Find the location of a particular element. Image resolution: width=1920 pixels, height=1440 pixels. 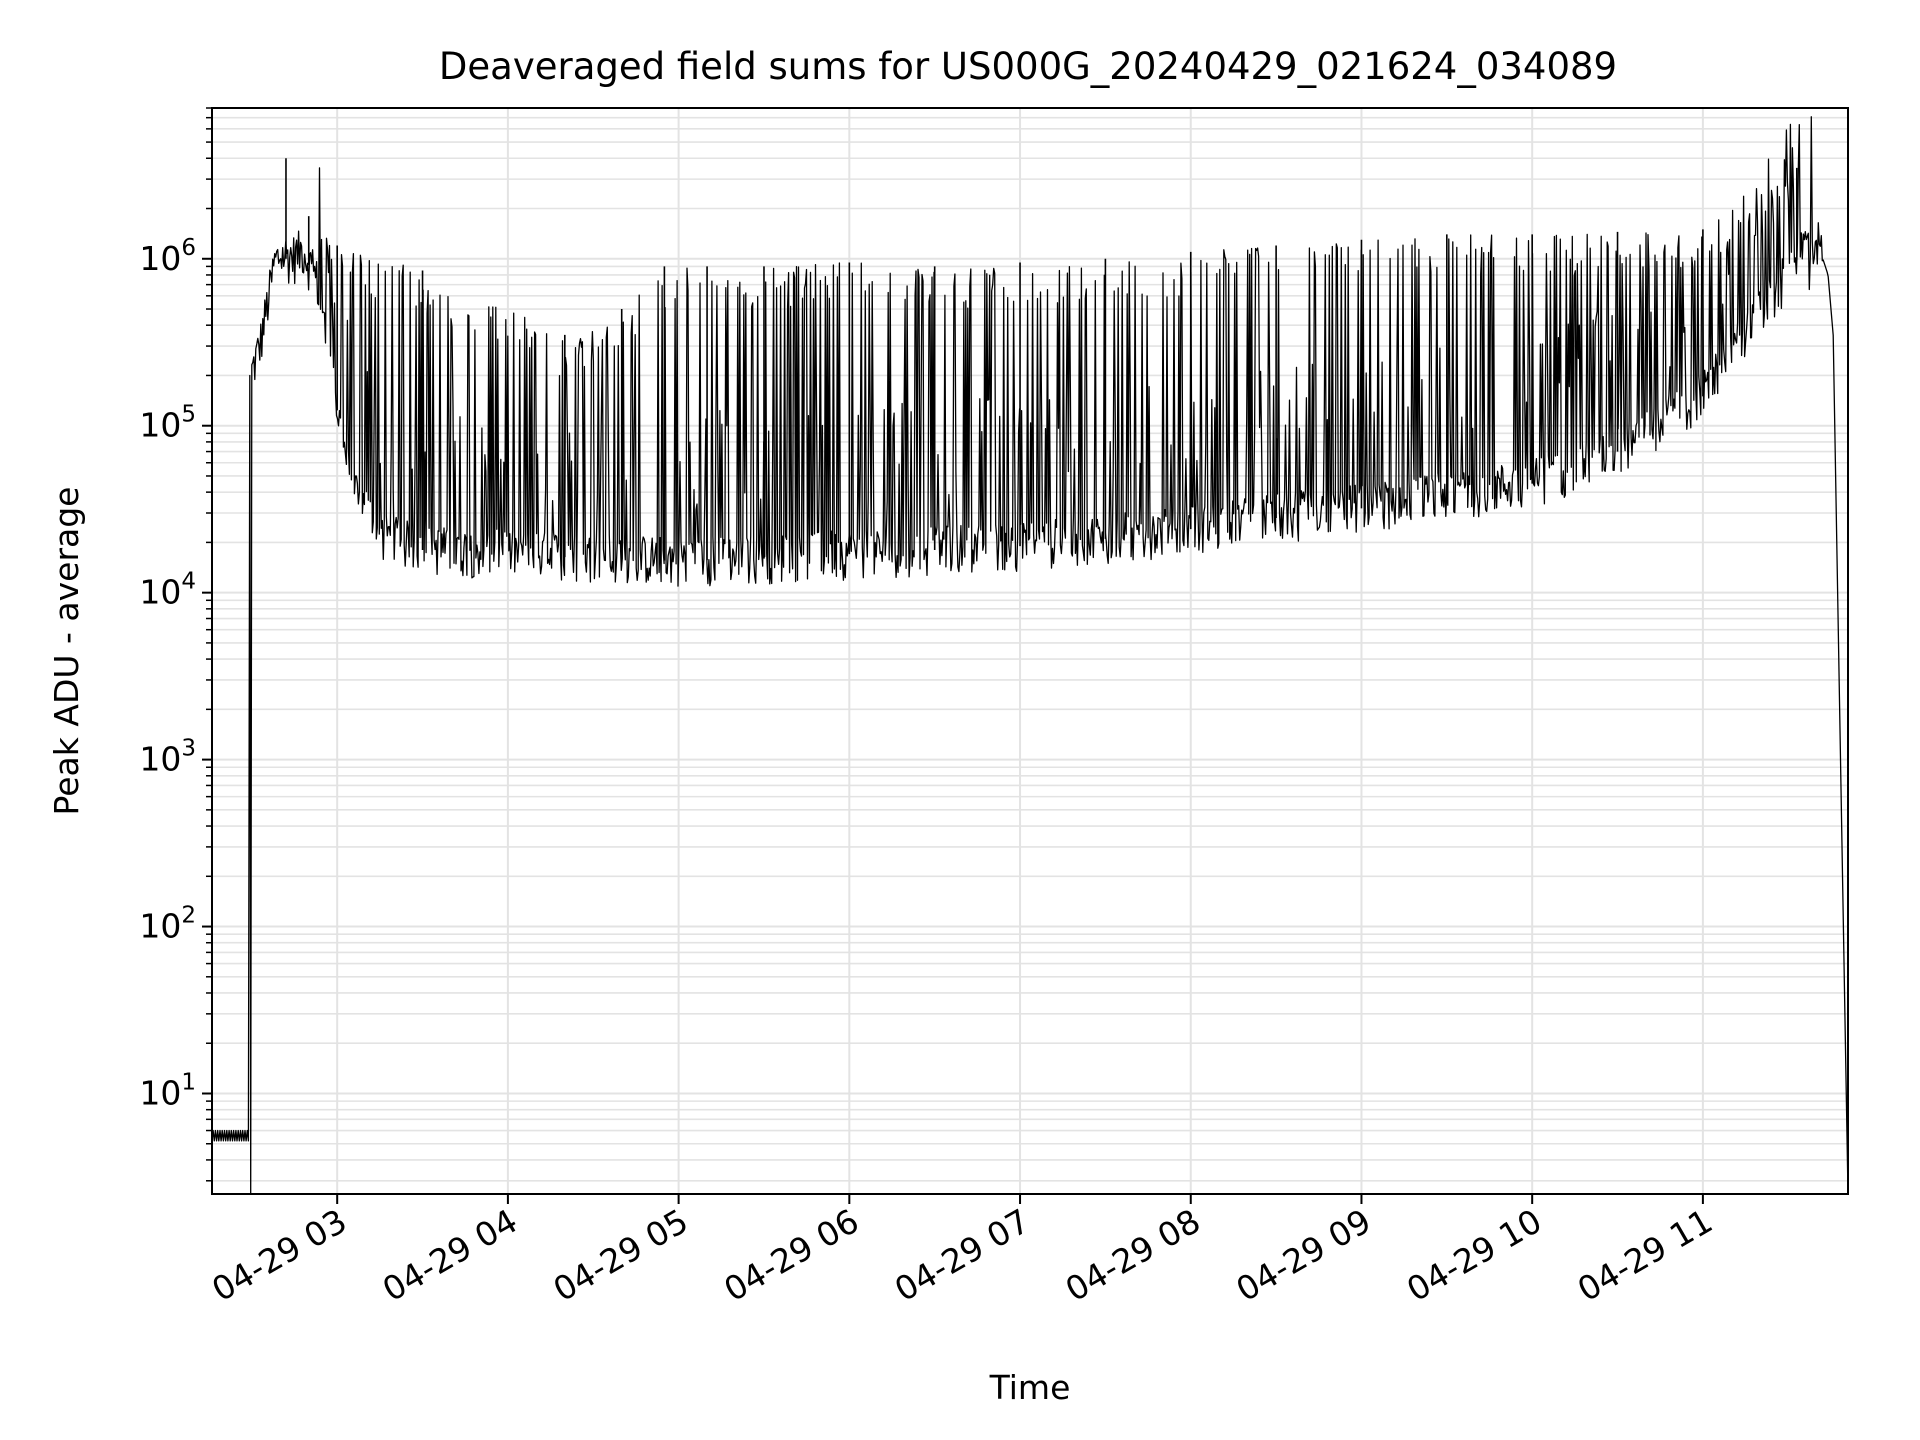

y-tick-label: 105 is located at coordinates (167, 423).